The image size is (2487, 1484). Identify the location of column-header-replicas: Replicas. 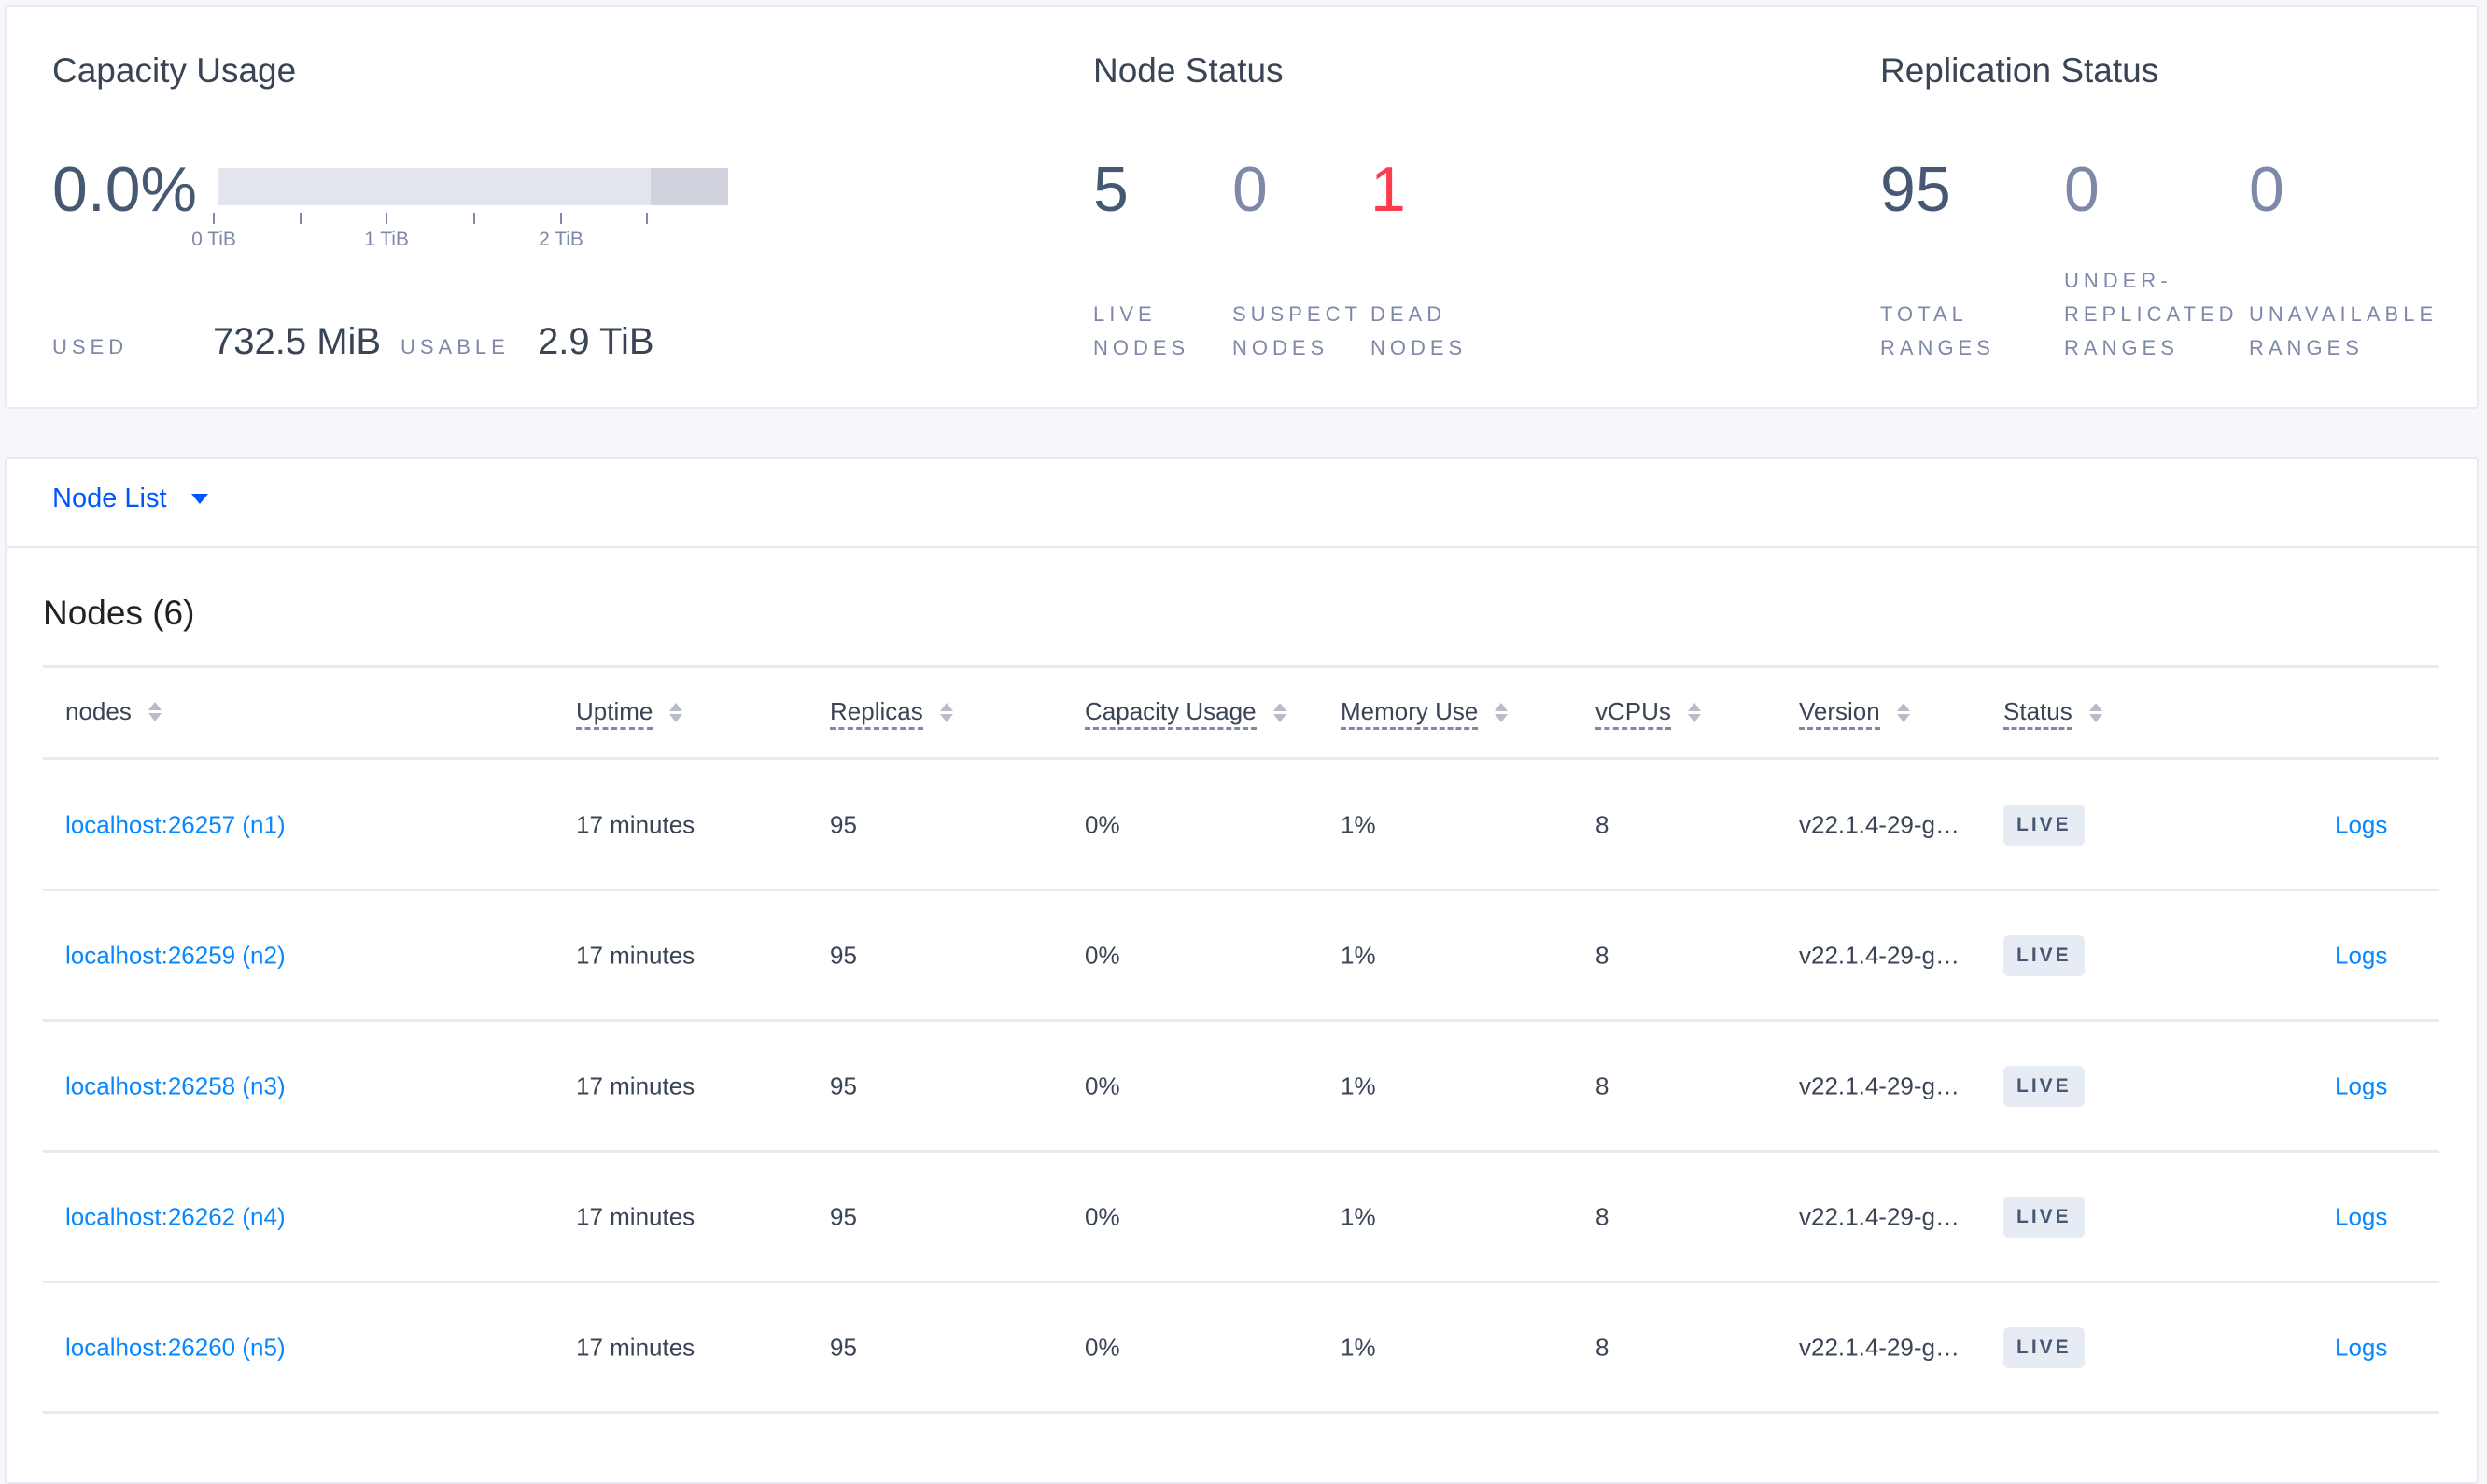
(891, 712).